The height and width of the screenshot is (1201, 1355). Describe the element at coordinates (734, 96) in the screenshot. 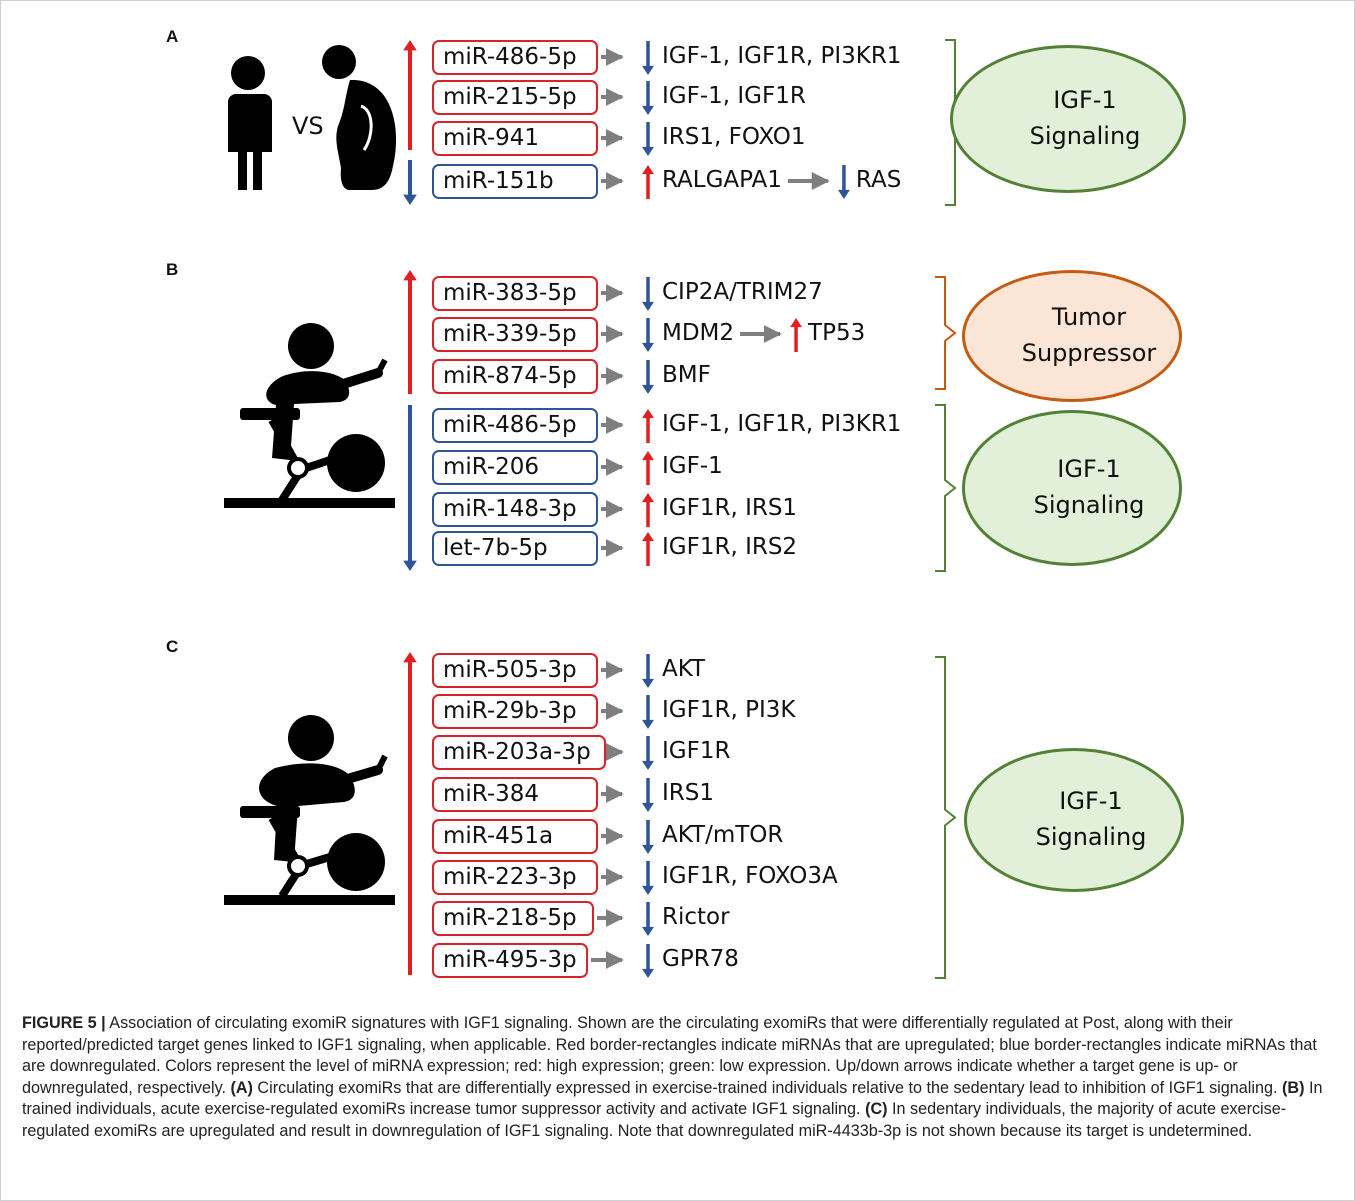

I see `target-gene: IGF-1, IGF1R` at that location.